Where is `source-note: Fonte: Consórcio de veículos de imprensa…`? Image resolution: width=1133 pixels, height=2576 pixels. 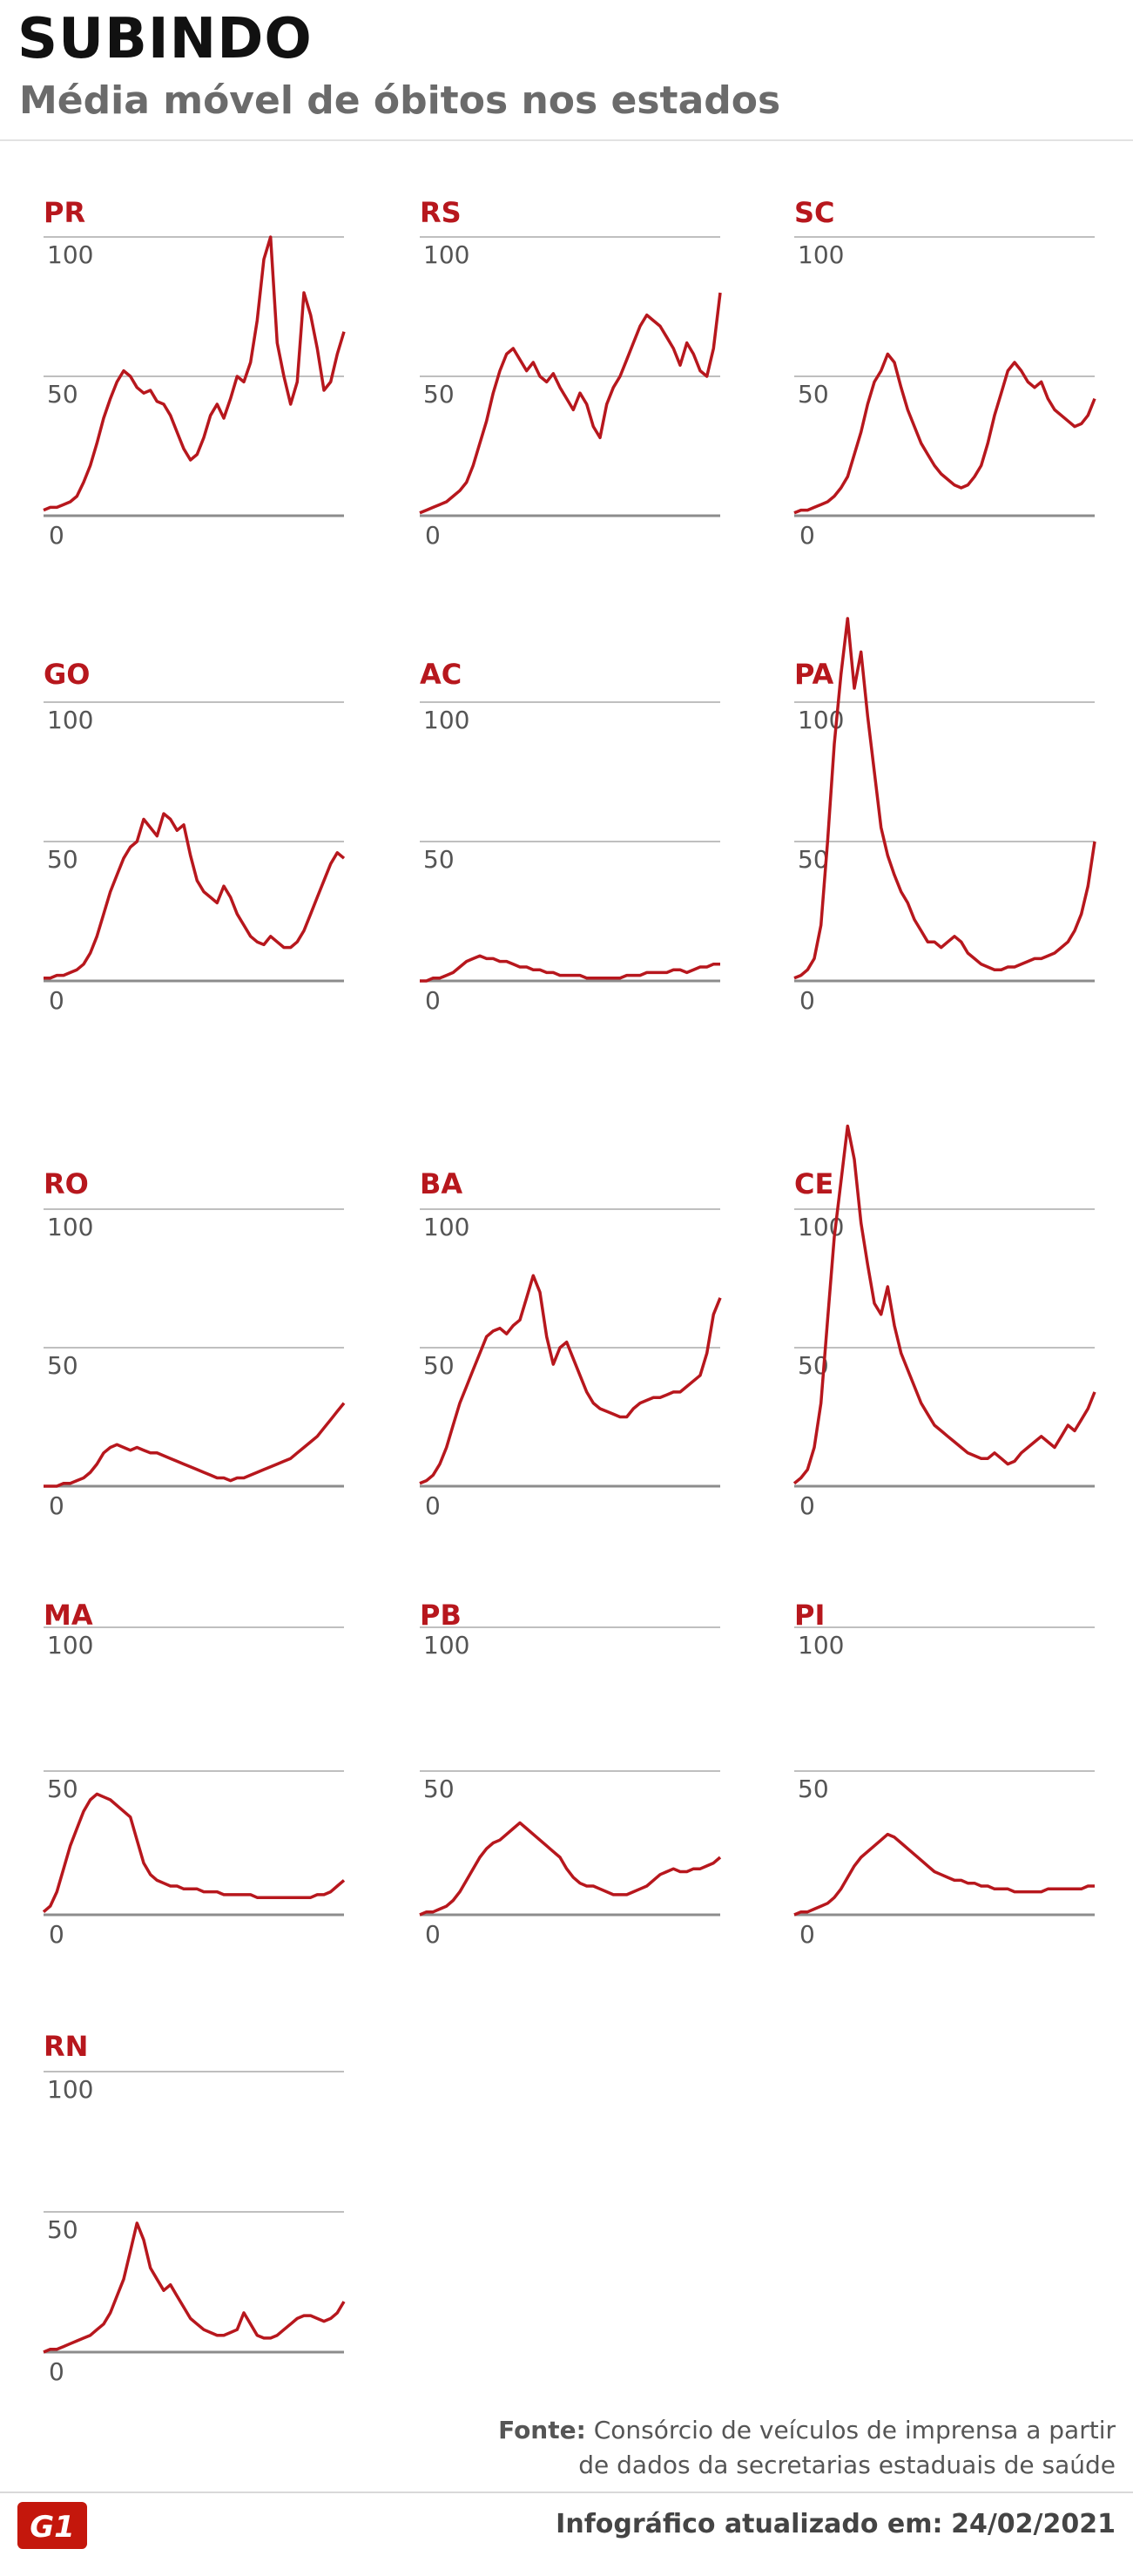
source-note: Fonte: Consórcio de veículos de imprensa… is located at coordinates (724, 2448).